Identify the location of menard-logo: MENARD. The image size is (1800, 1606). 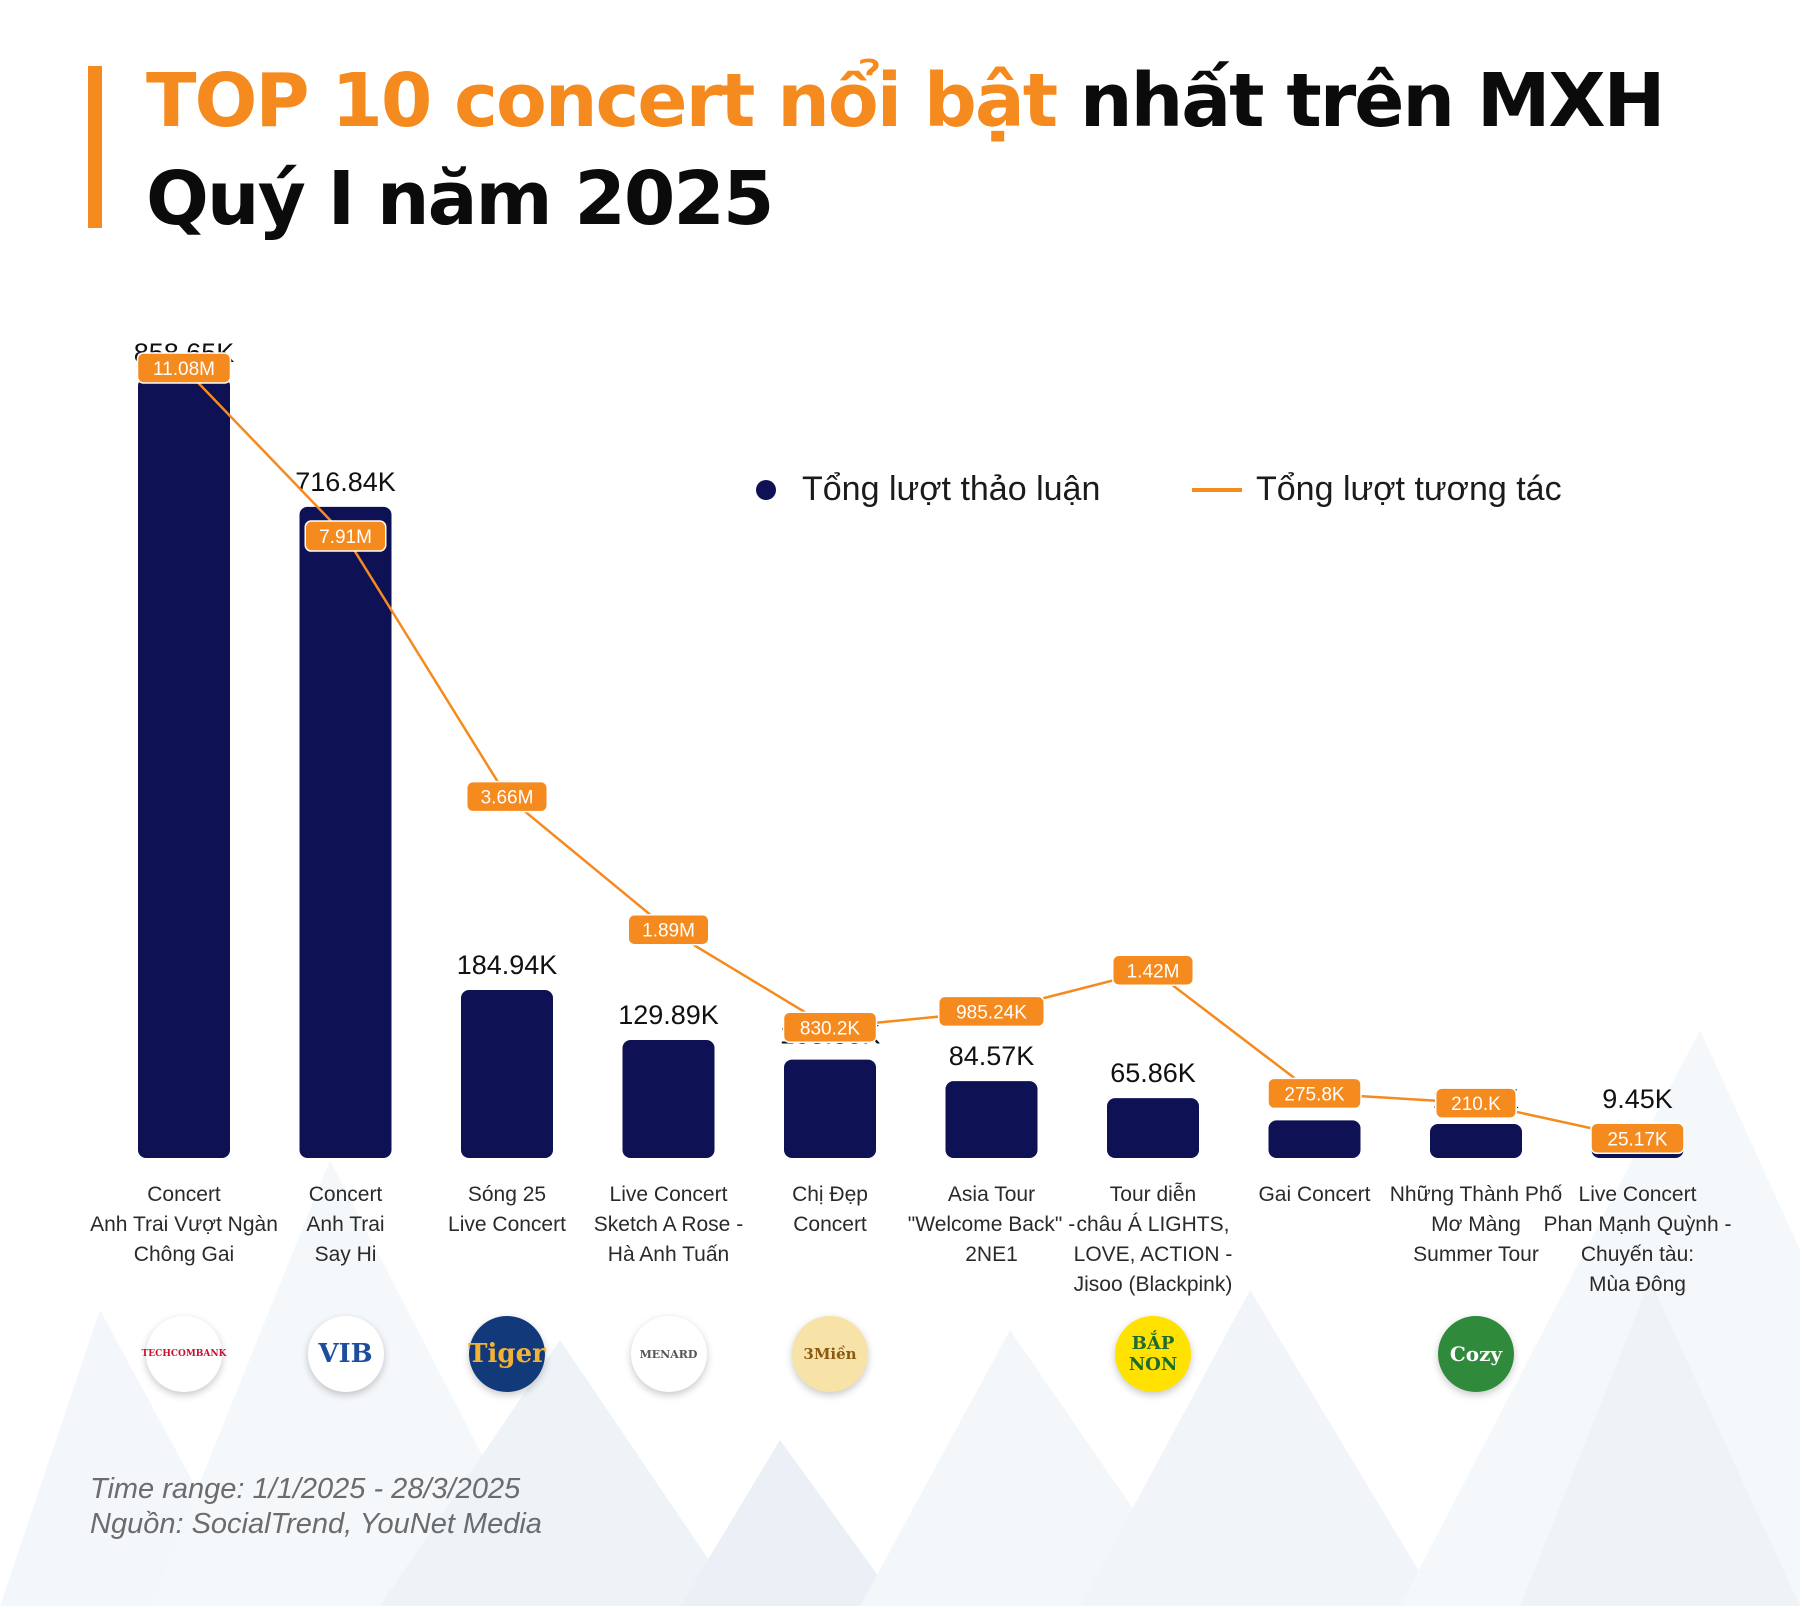
(668, 1354).